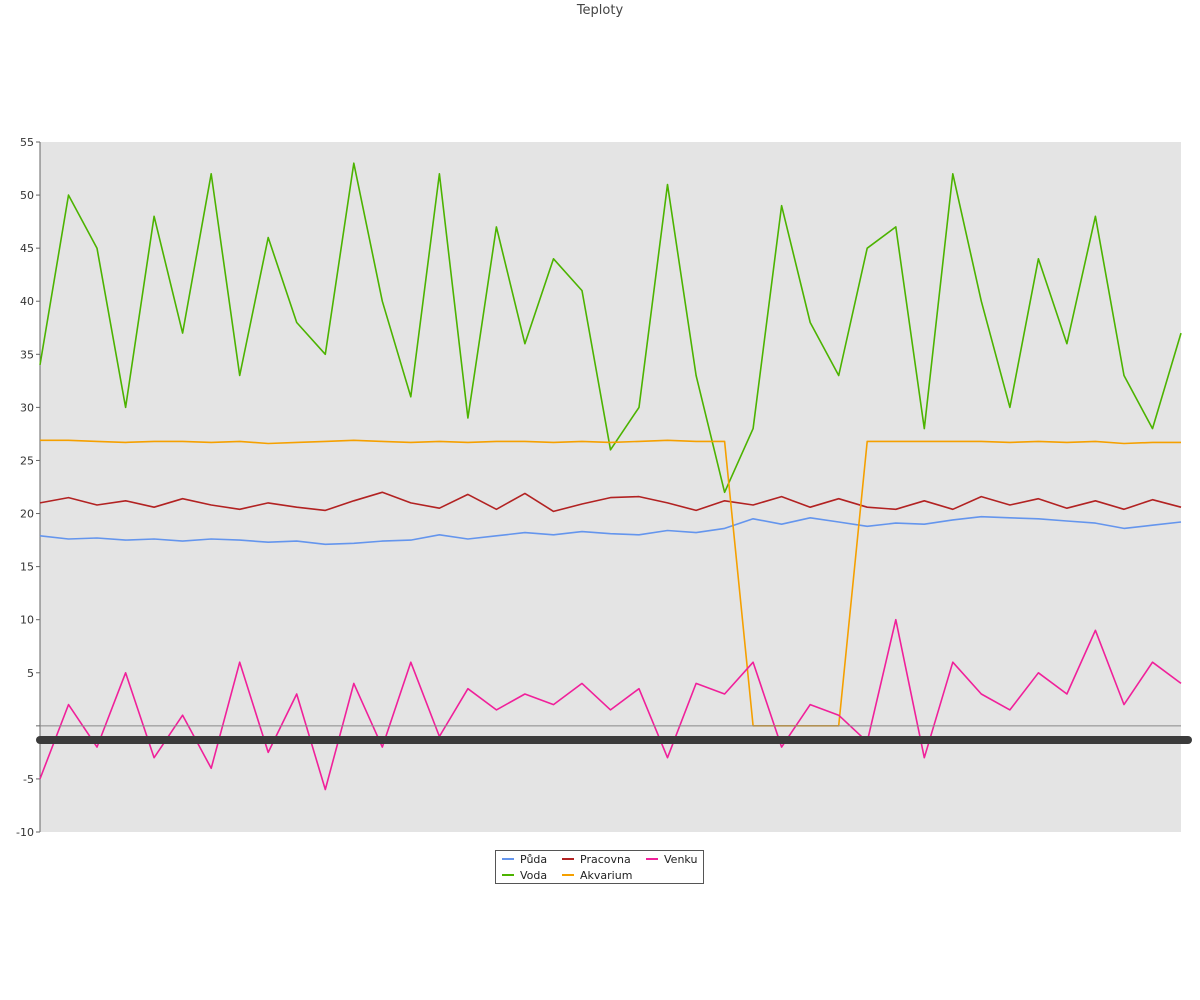 The height and width of the screenshot is (1000, 1200). I want to click on legend-label: Pracovna, so click(605, 859).